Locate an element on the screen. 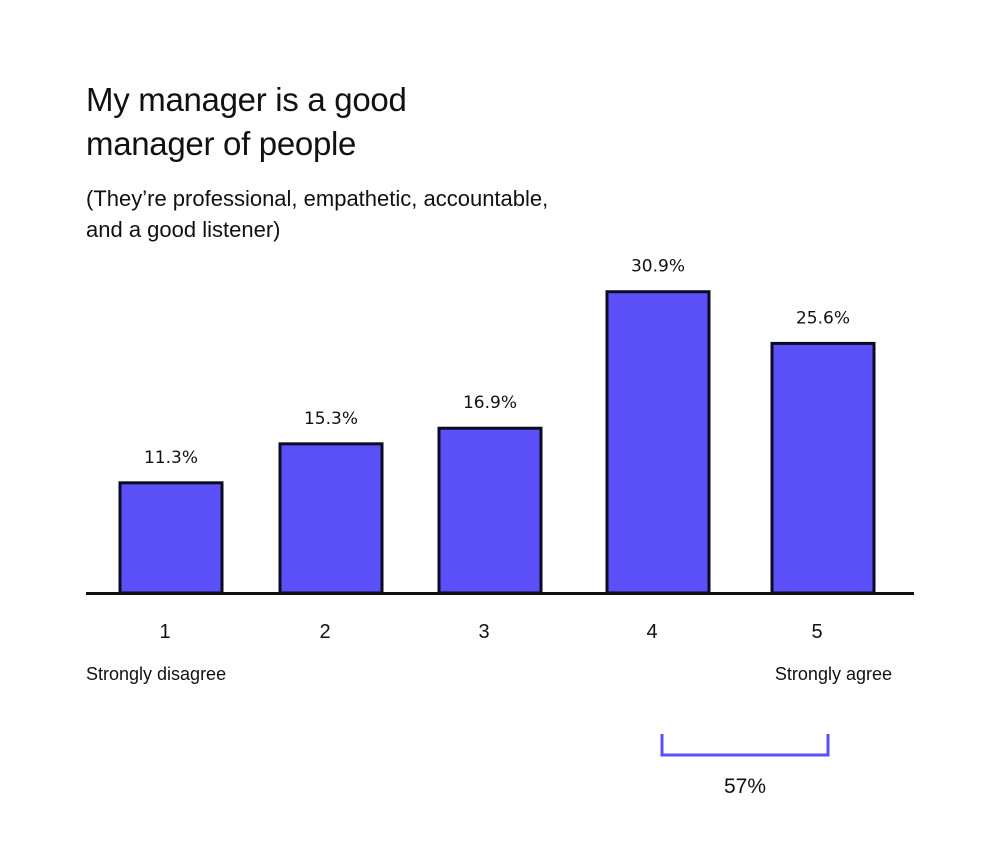 This screenshot has height=860, width=1000. value-label-3: 16.9% is located at coordinates (490, 403).